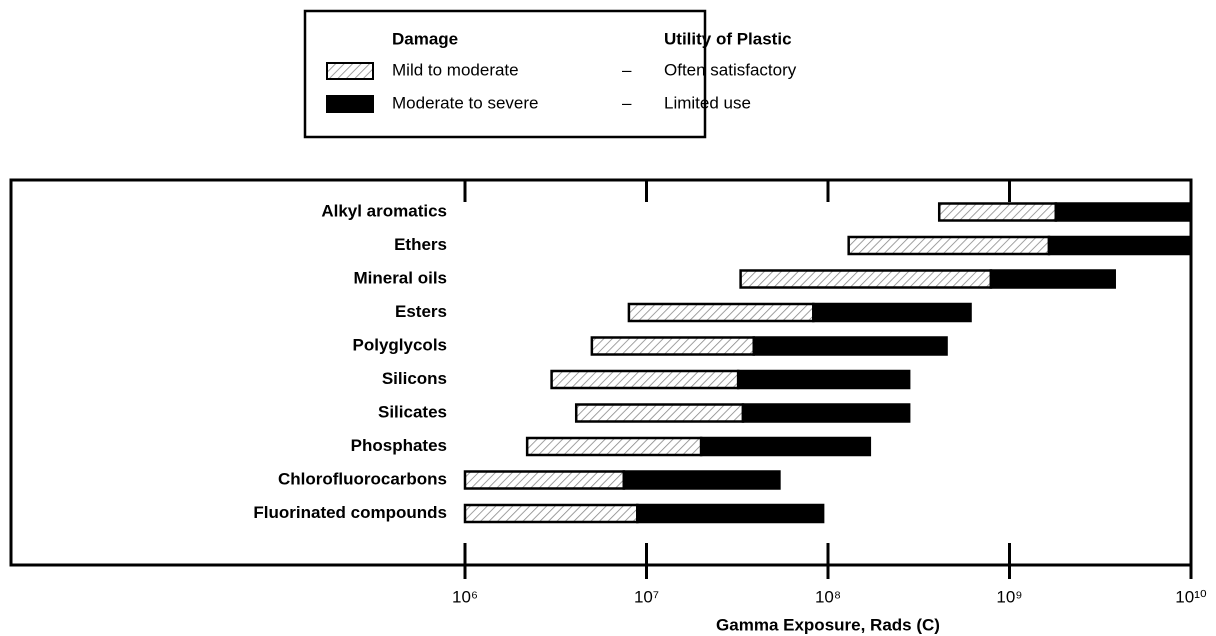  What do you see at coordinates (828, 624) in the screenshot?
I see `x-axis-title: Gamma Exposure, Rads (C)` at bounding box center [828, 624].